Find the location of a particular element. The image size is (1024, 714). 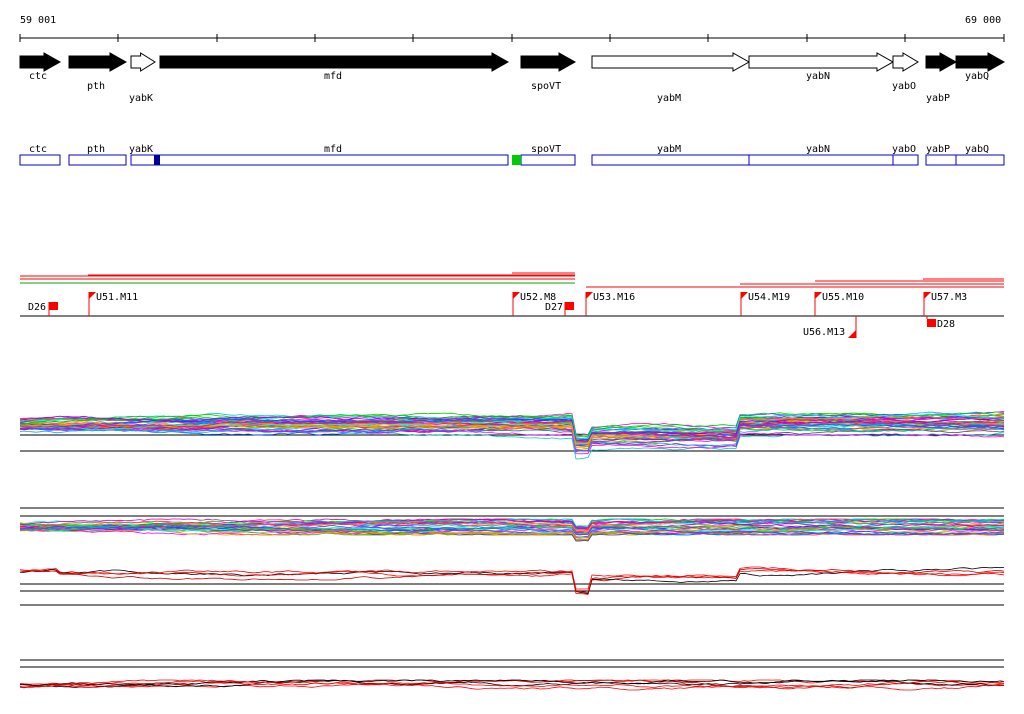

ruler-ticks is located at coordinates (512, 38).